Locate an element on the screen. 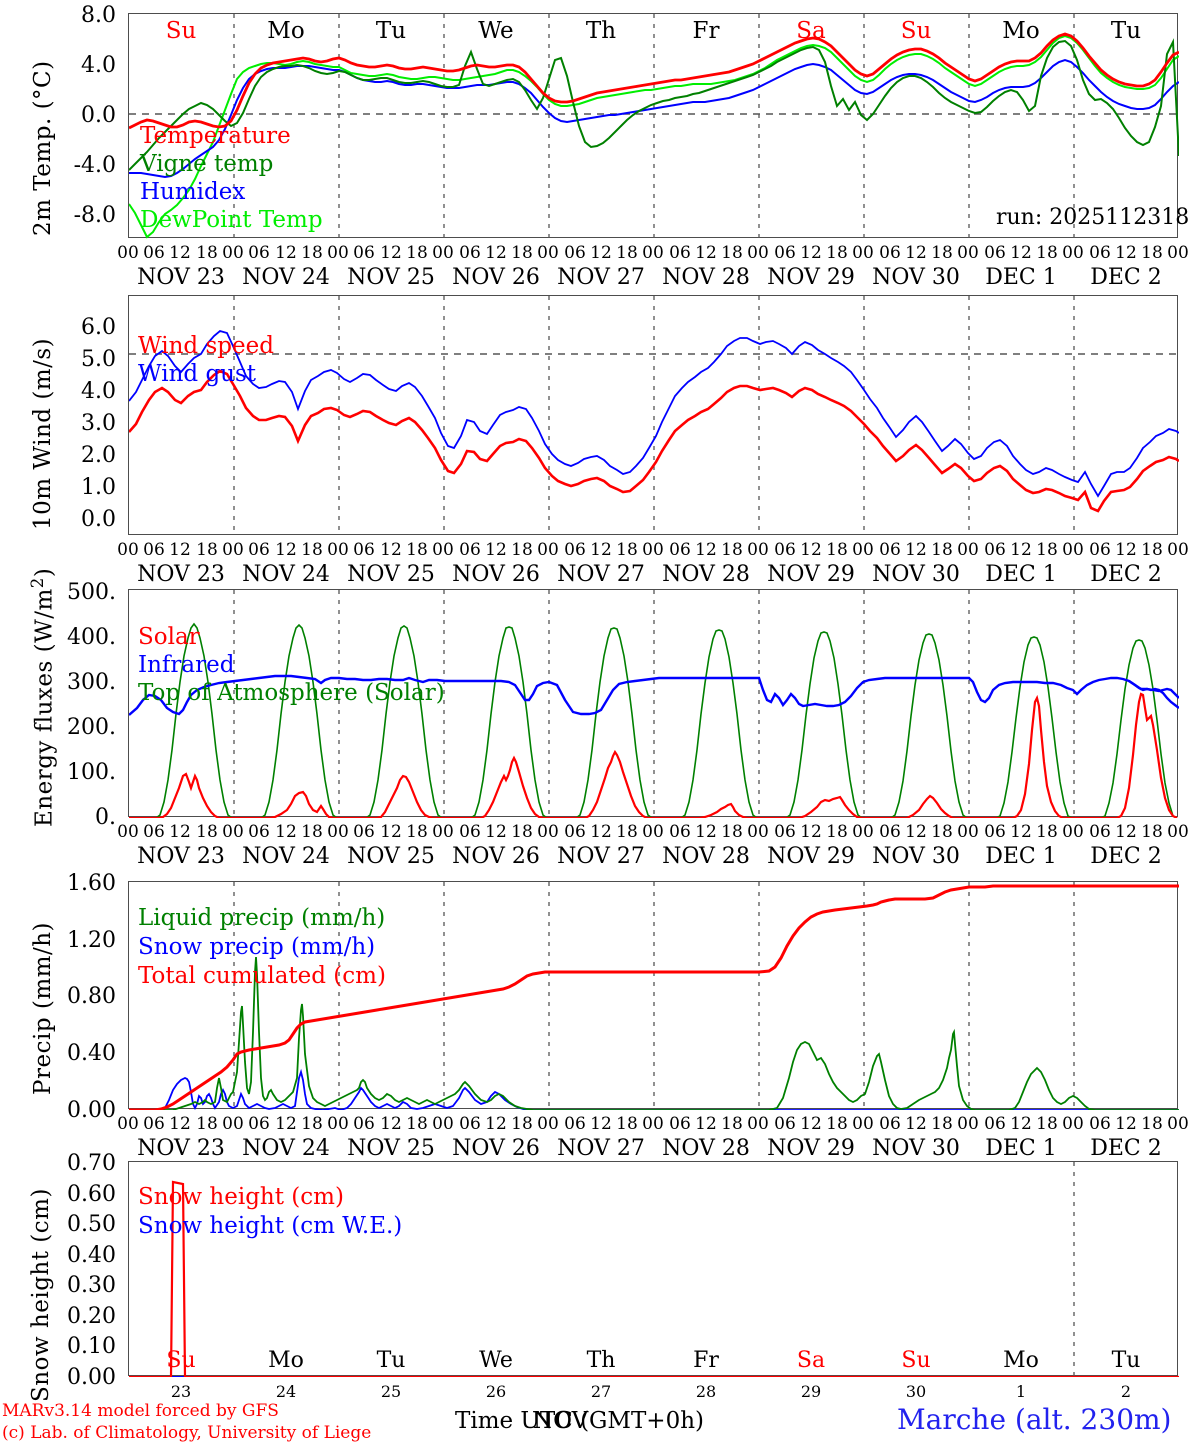 The image size is (1194, 1444). dow-label-9: Tu is located at coordinates (1126, 31).